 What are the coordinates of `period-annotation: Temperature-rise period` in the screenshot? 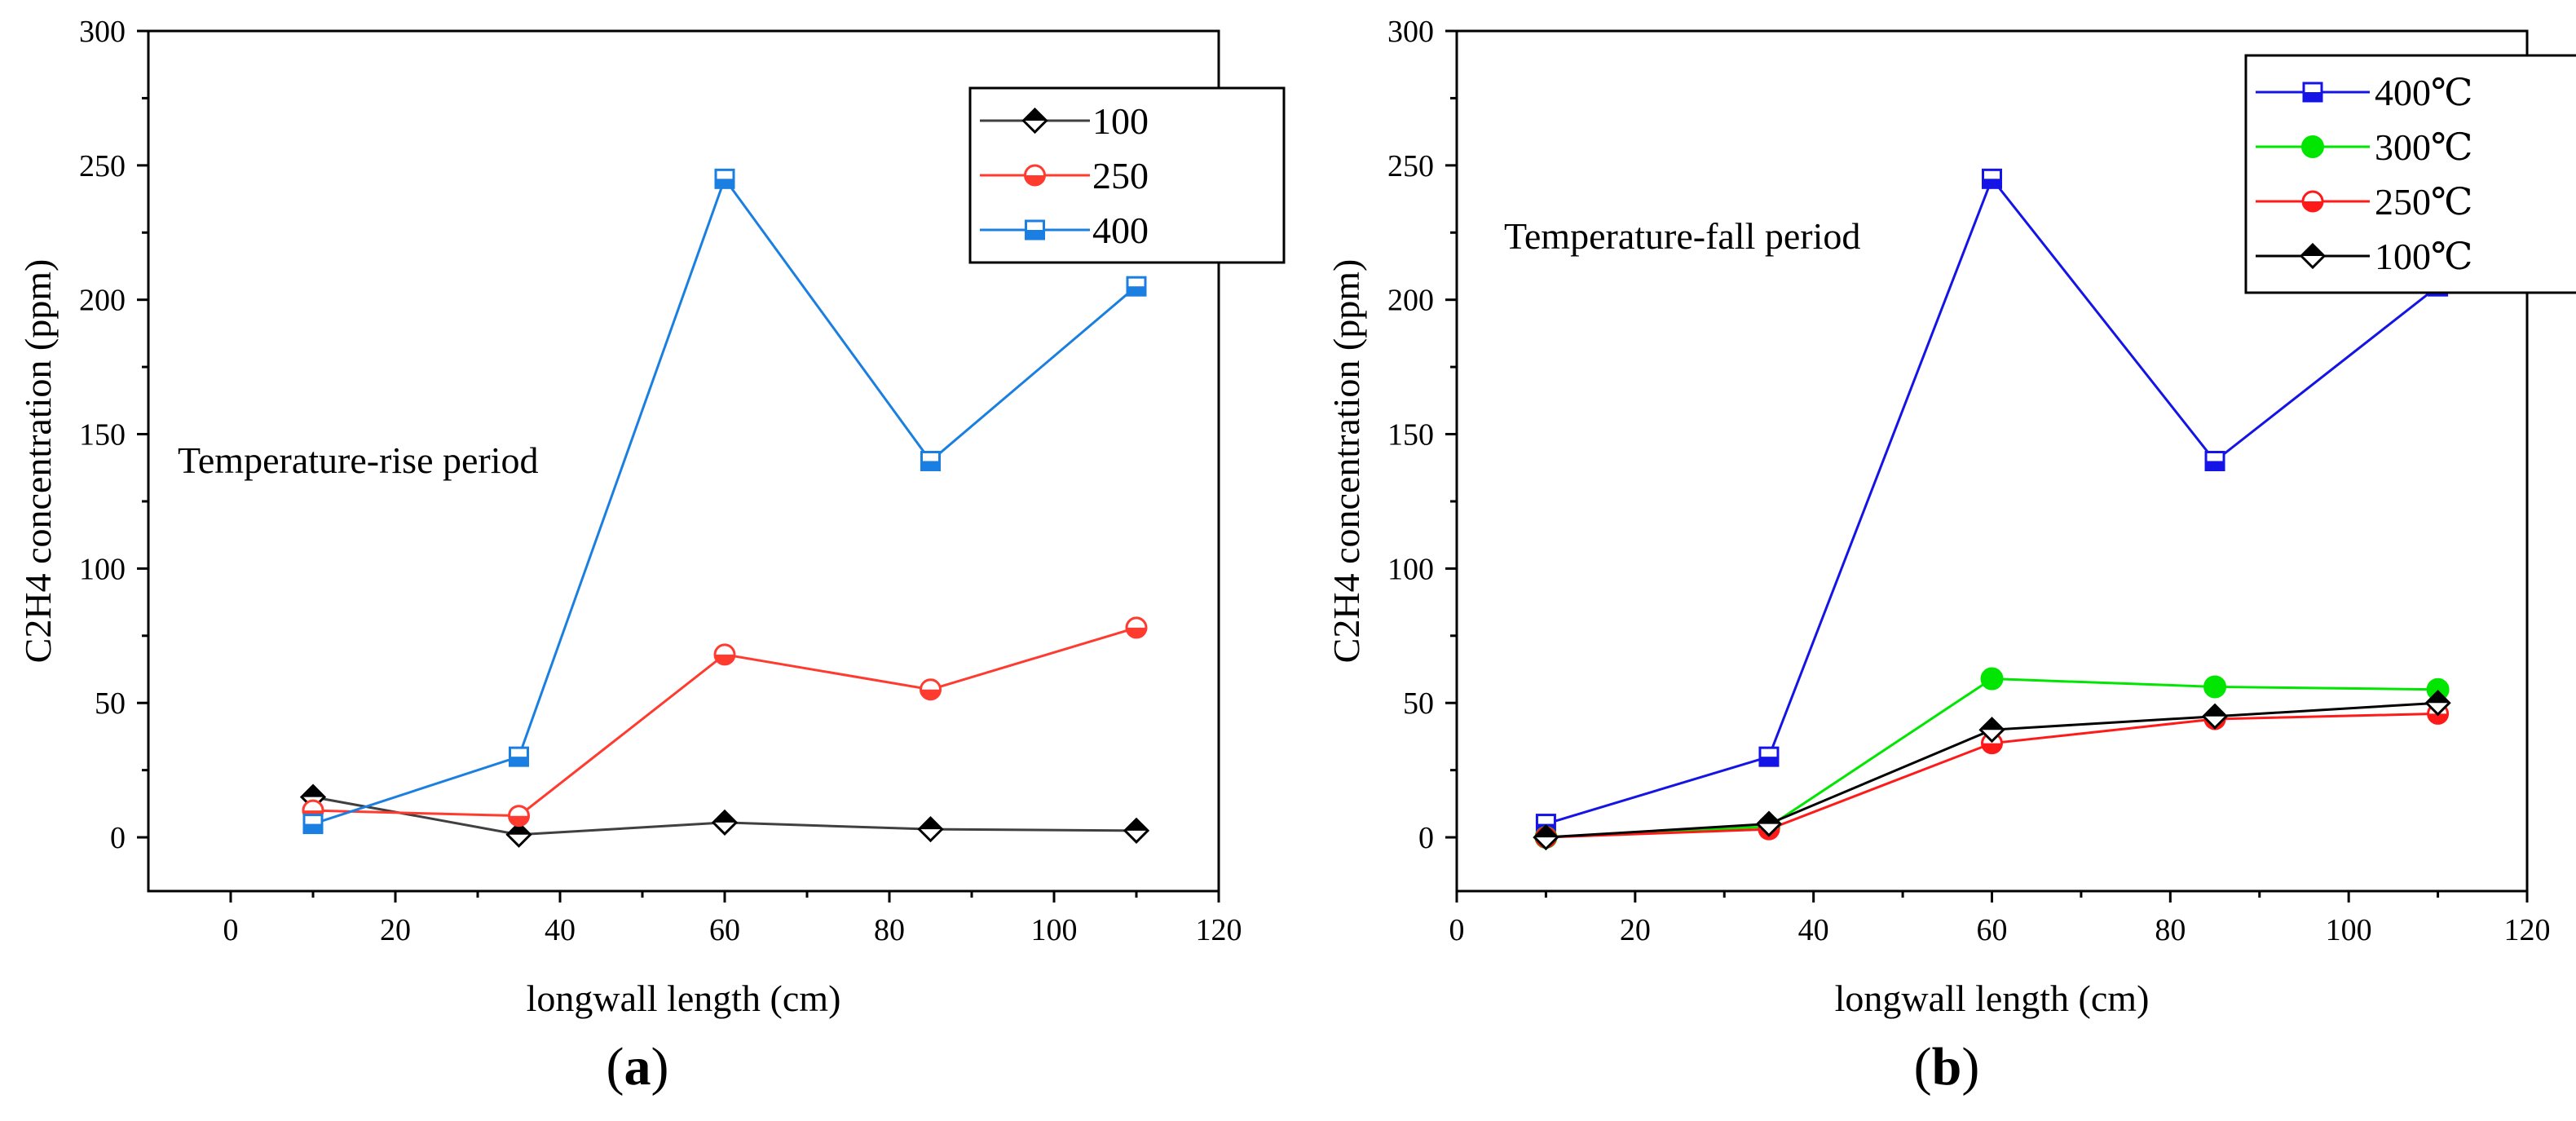 It's located at (358, 460).